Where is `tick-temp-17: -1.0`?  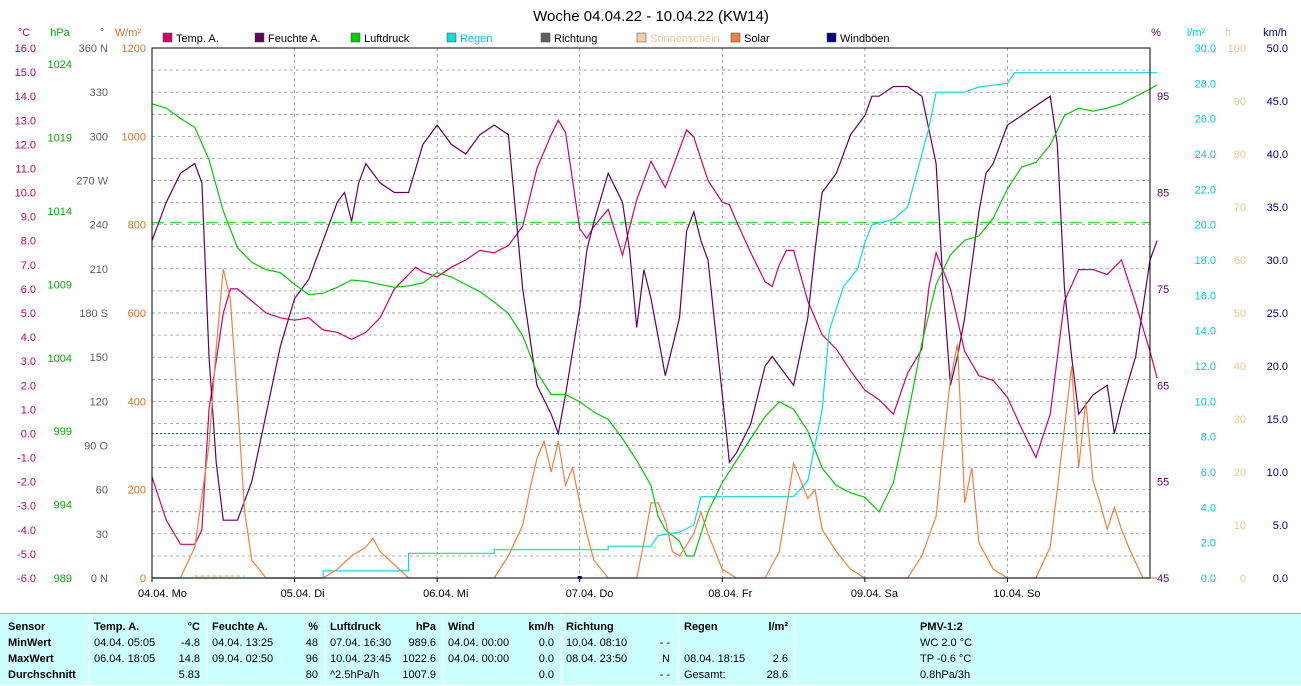
tick-temp-17: -1.0 is located at coordinates (26, 459).